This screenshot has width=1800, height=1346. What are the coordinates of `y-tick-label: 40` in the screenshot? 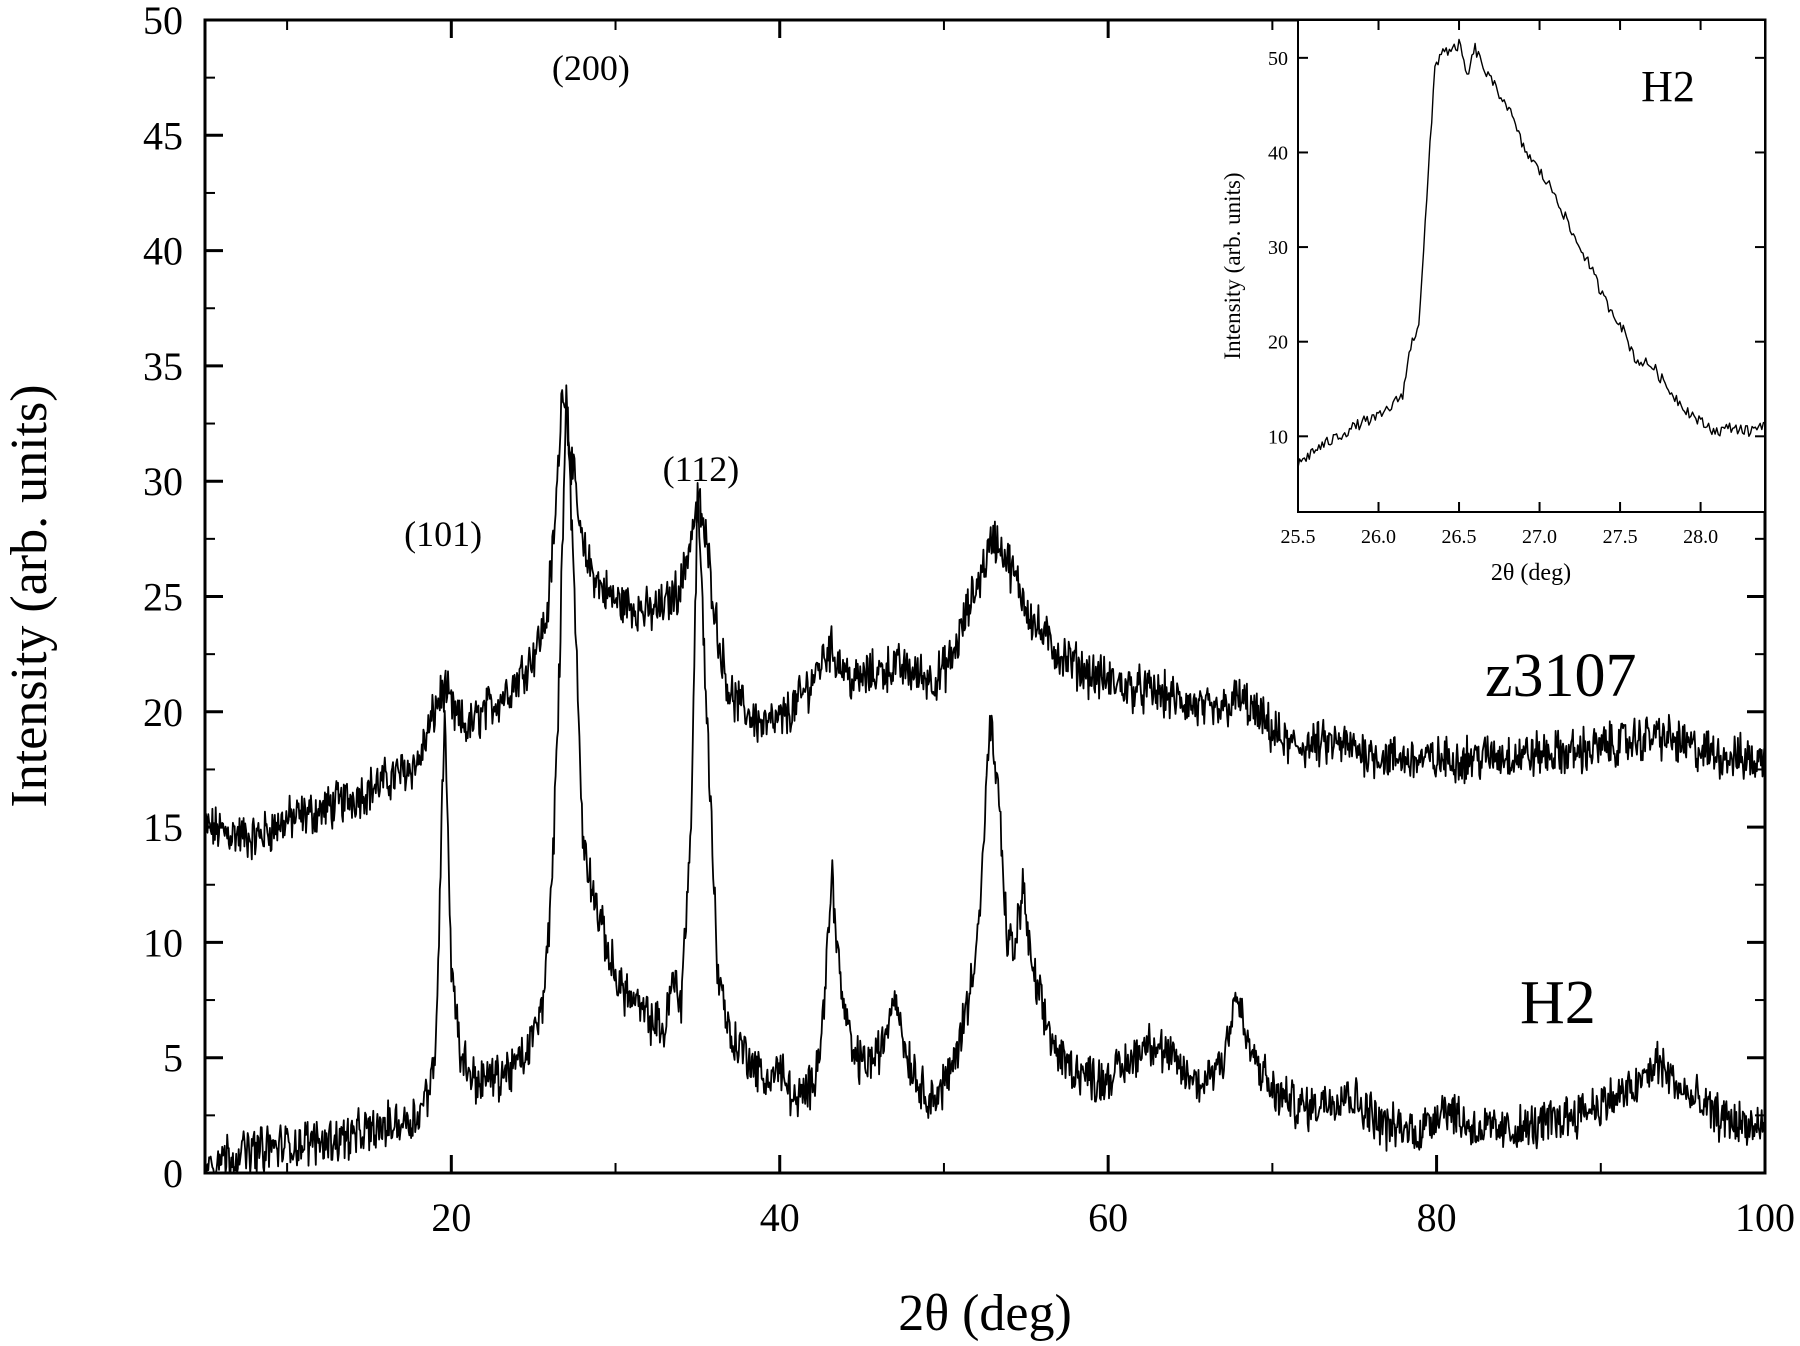 It's located at (163, 251).